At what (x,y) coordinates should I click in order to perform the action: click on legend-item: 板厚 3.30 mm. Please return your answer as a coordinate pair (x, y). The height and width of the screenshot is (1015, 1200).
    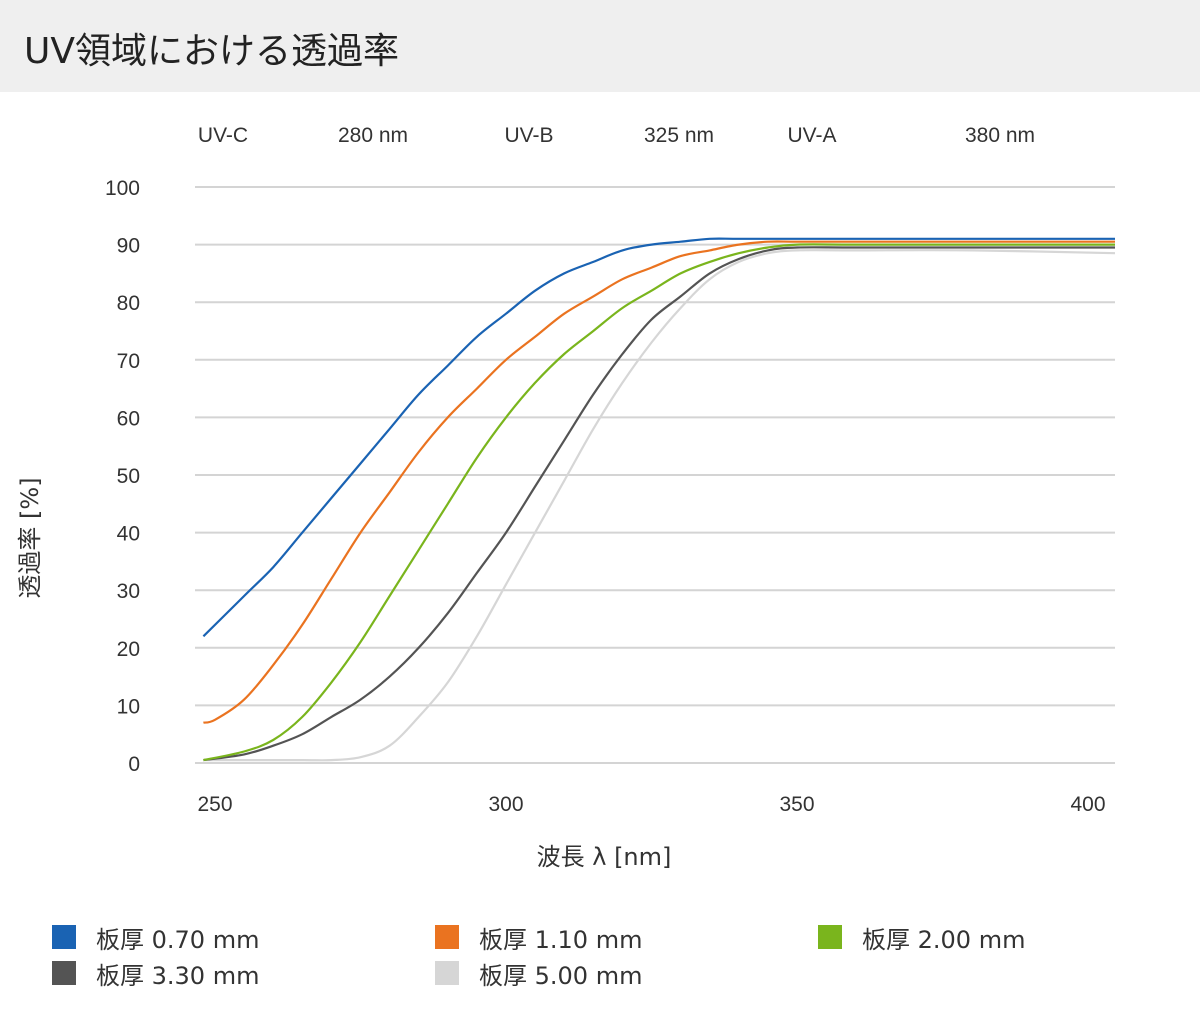
    Looking at the image, I should click on (156, 974).